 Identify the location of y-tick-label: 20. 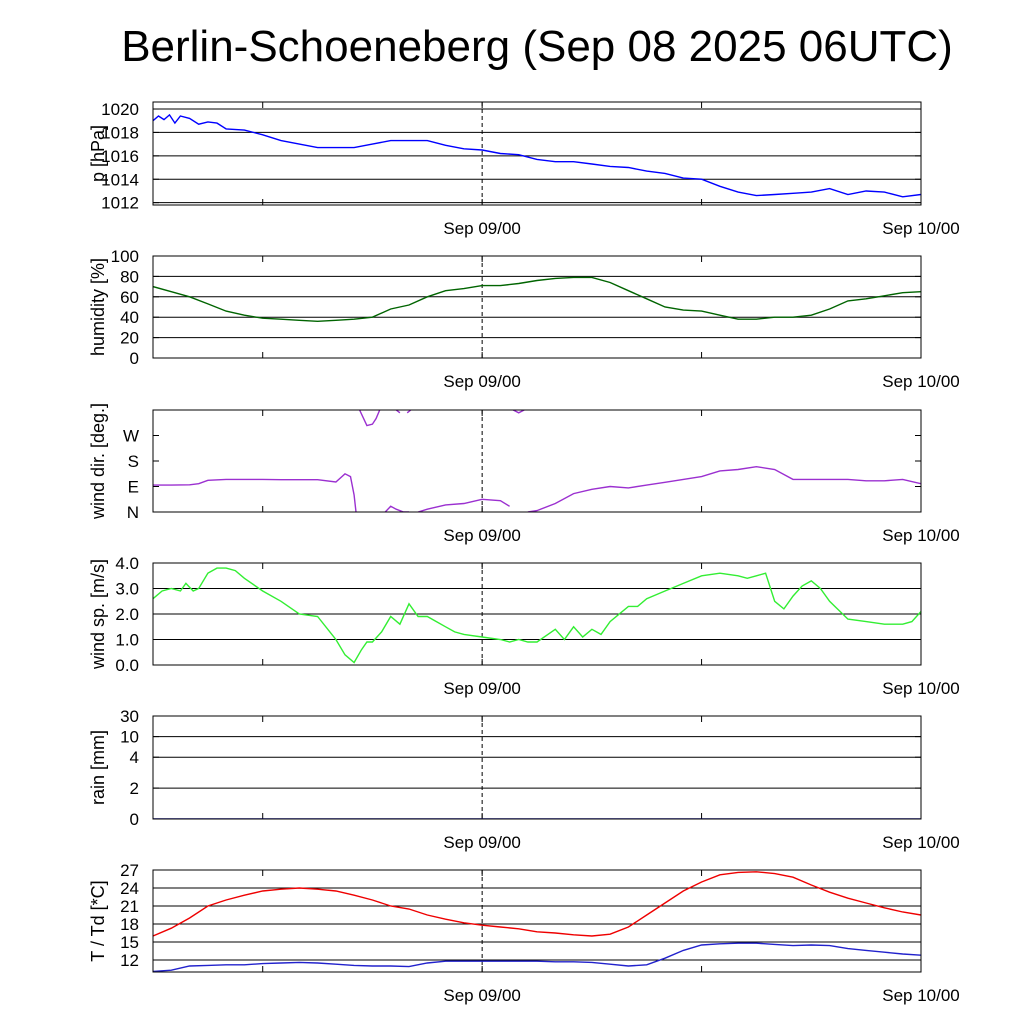
(129, 338).